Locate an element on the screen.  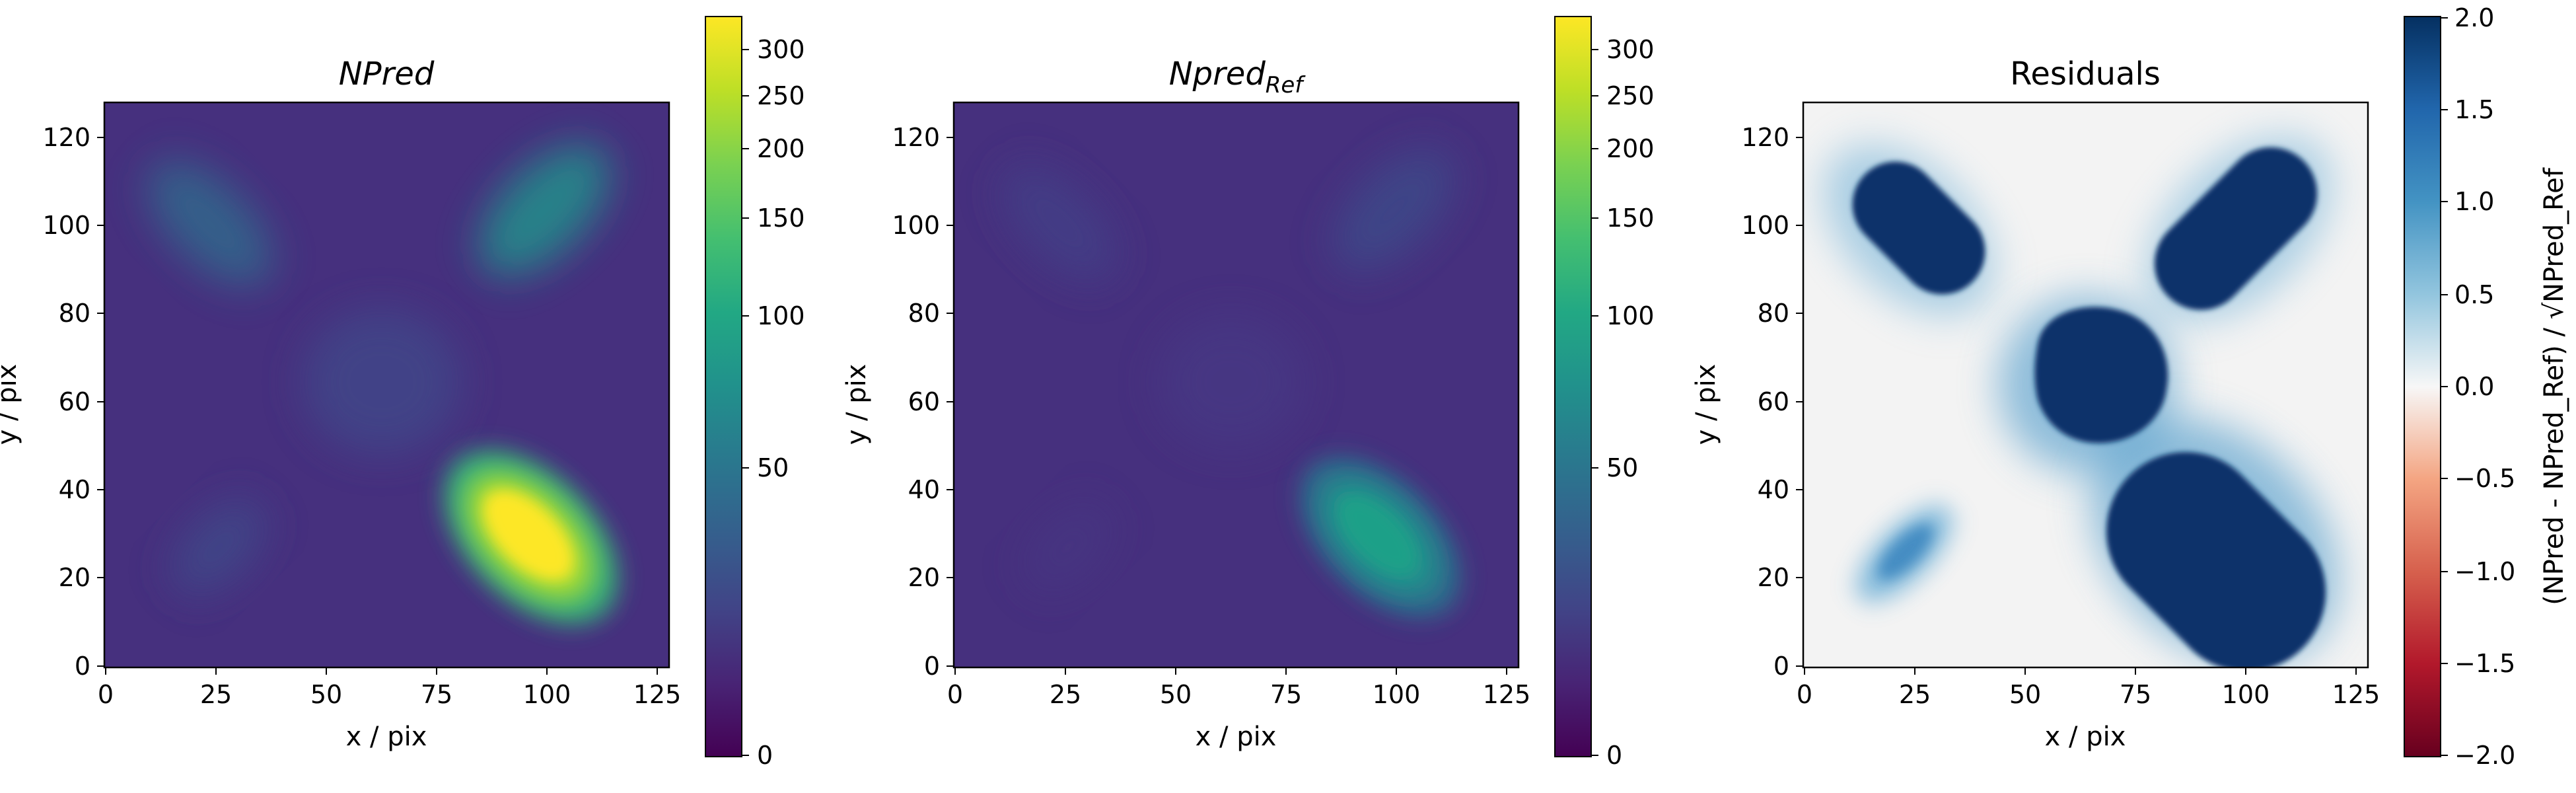
colorbar-tick-label: −1.0 is located at coordinates (2485, 571).